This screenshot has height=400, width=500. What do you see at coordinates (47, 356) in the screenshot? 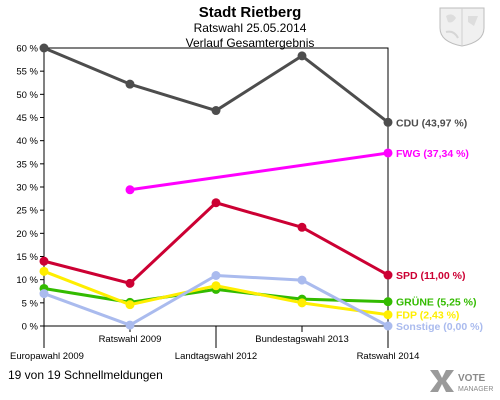
I see `x-tick-label: Europawahl 2009` at bounding box center [47, 356].